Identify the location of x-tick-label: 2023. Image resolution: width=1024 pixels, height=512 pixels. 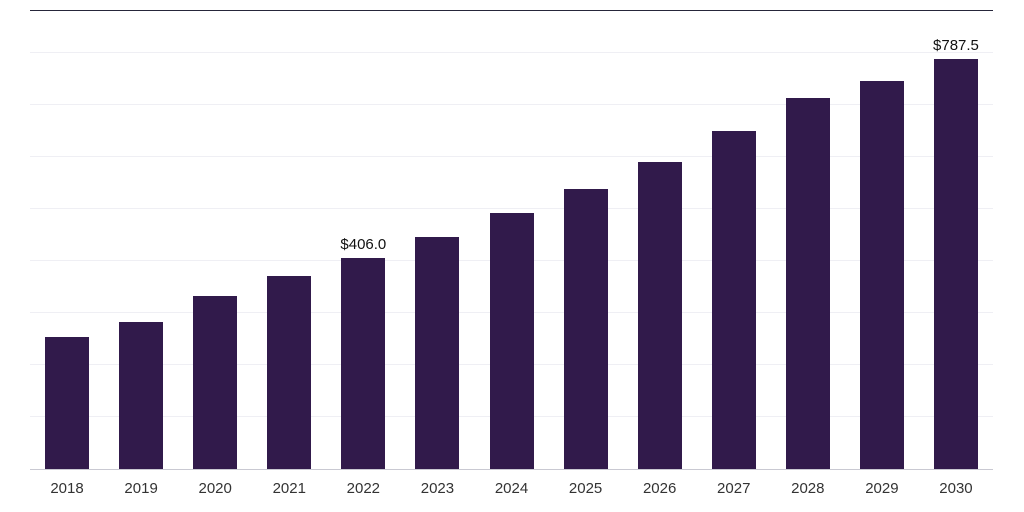
(437, 488).